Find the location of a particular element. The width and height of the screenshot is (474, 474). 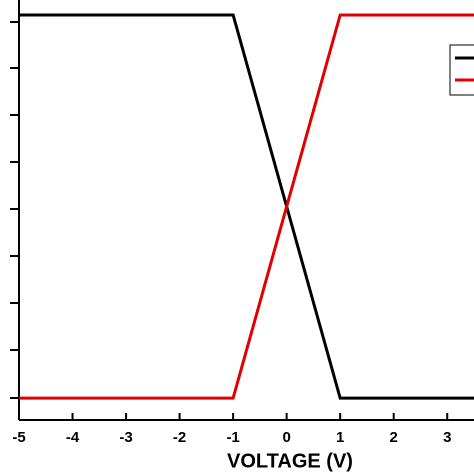

x-tick-label: 2 is located at coordinates (394, 437).